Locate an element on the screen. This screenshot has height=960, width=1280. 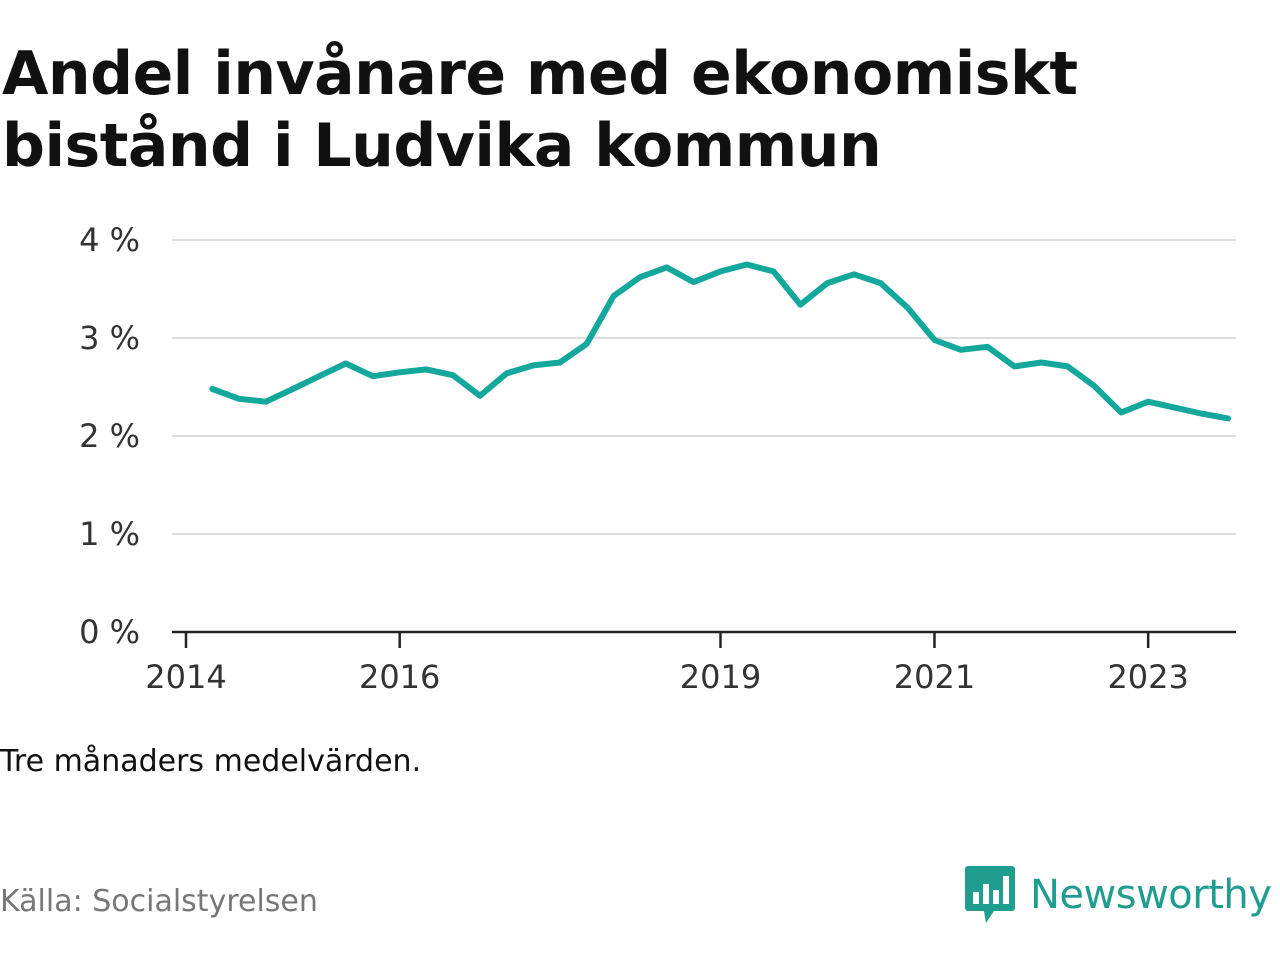
source-label: Källa: Socialstyrelsen is located at coordinates (159, 901).